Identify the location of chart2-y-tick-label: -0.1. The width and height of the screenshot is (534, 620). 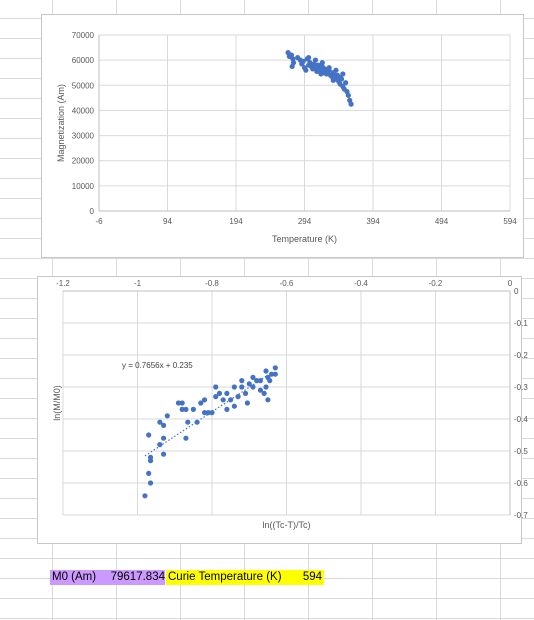
(521, 323).